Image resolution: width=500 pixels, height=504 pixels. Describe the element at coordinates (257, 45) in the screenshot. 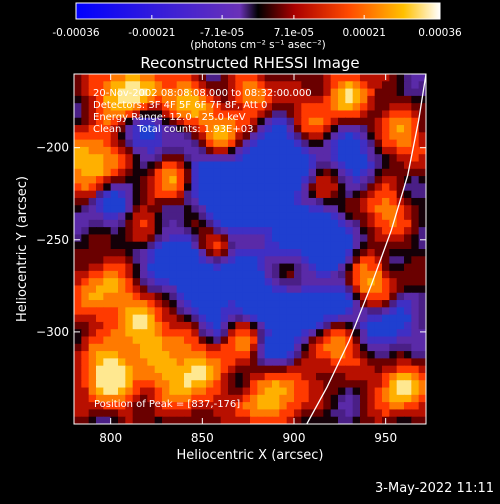

I see `colorbar-unit-label: (photons cm⁻² s⁻¹ asec⁻²)` at that location.